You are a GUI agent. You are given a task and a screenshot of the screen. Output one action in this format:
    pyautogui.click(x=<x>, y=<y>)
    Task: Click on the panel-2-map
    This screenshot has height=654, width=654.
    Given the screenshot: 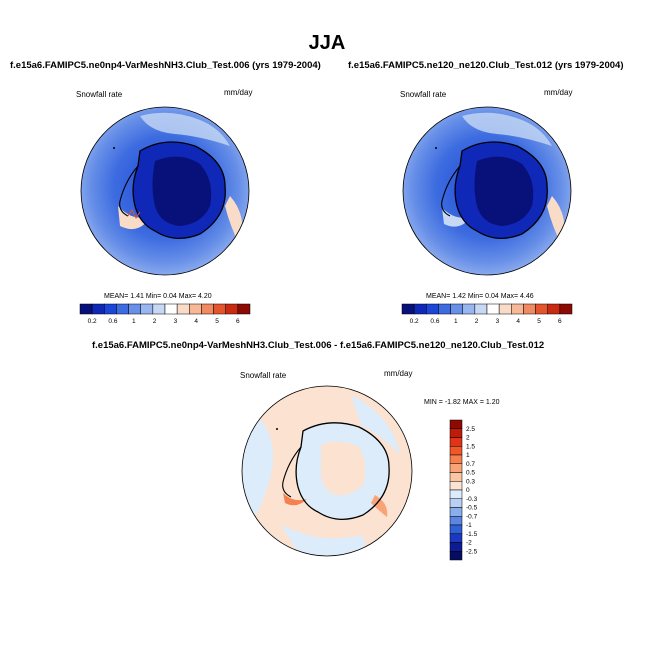 What is the action you would take?
    pyautogui.click(x=487, y=191)
    